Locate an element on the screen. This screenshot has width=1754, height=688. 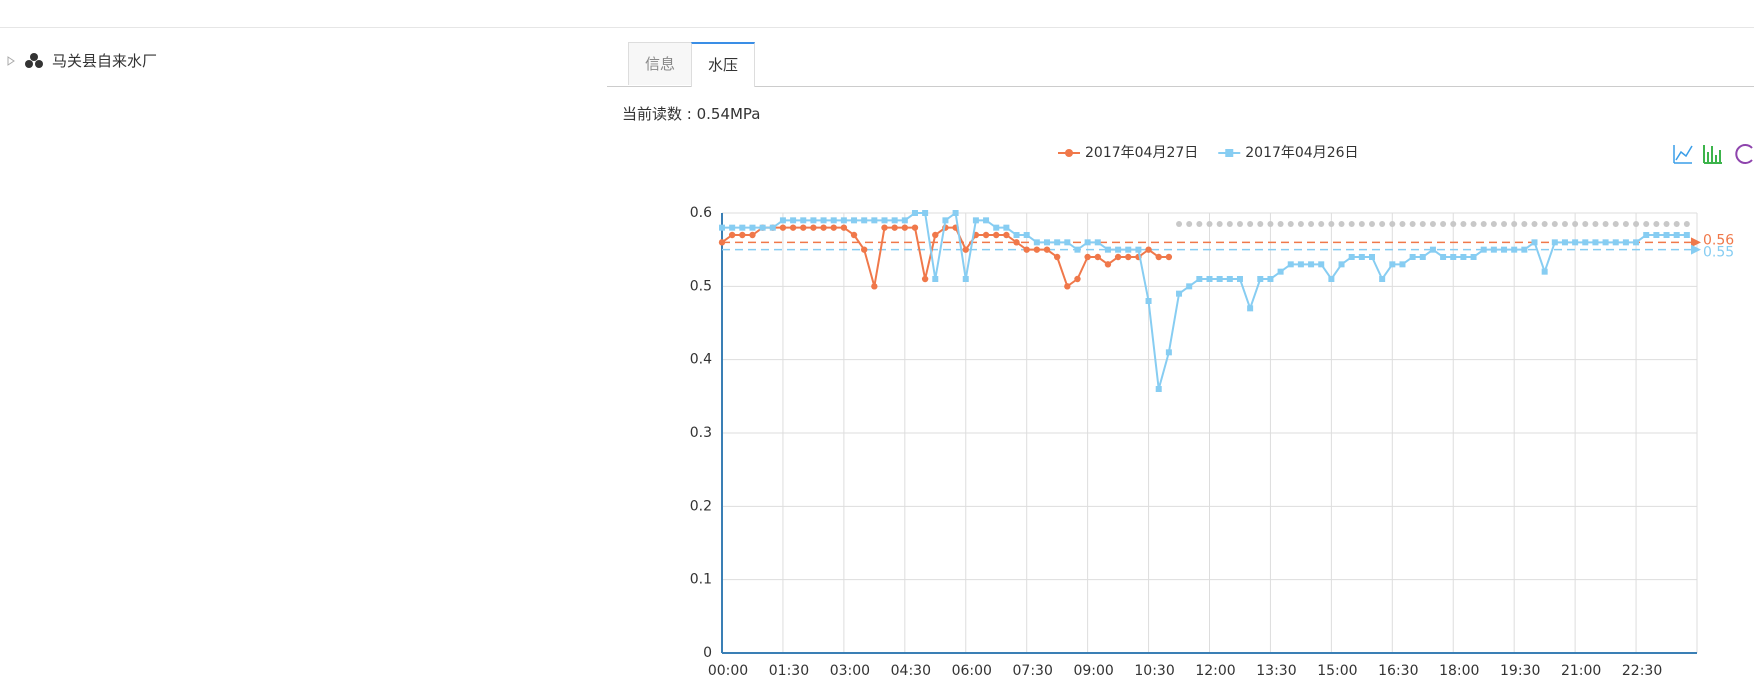
tree-label: 马关县自来水厂 is located at coordinates (105, 61).